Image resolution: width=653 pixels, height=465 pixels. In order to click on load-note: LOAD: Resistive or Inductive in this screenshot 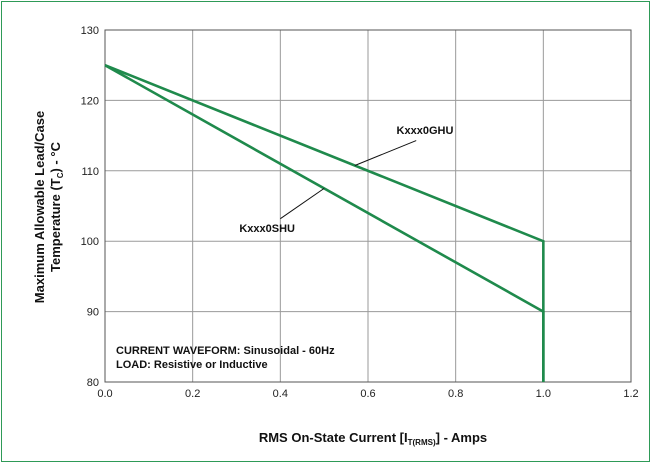, I will do `click(192, 365)`.